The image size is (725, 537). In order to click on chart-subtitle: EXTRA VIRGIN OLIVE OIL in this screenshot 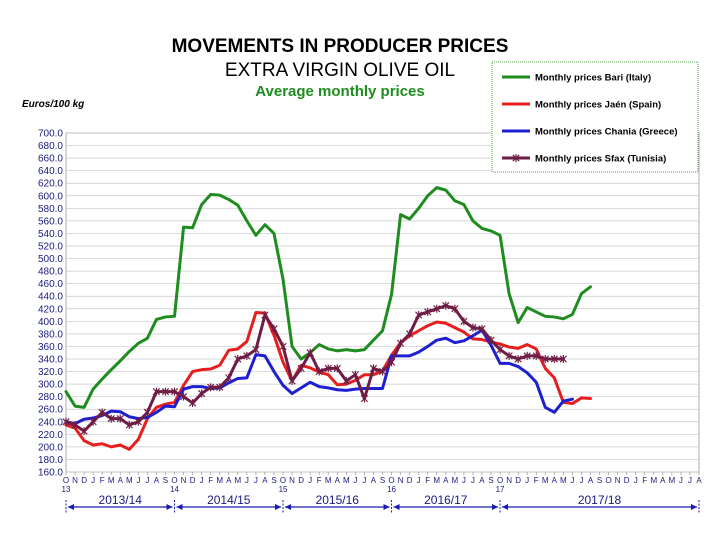, I will do `click(340, 70)`.